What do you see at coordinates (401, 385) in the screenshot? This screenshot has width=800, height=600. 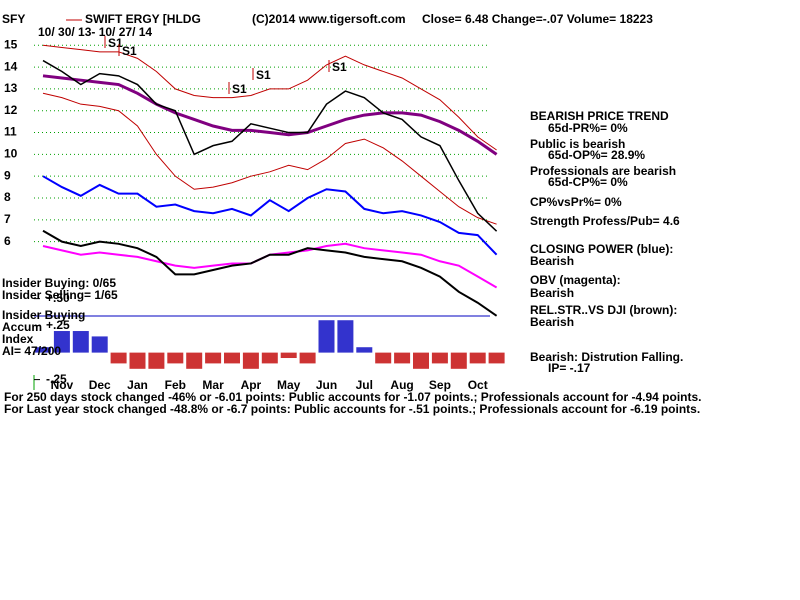 I see `x-tick-label: Aug` at bounding box center [401, 385].